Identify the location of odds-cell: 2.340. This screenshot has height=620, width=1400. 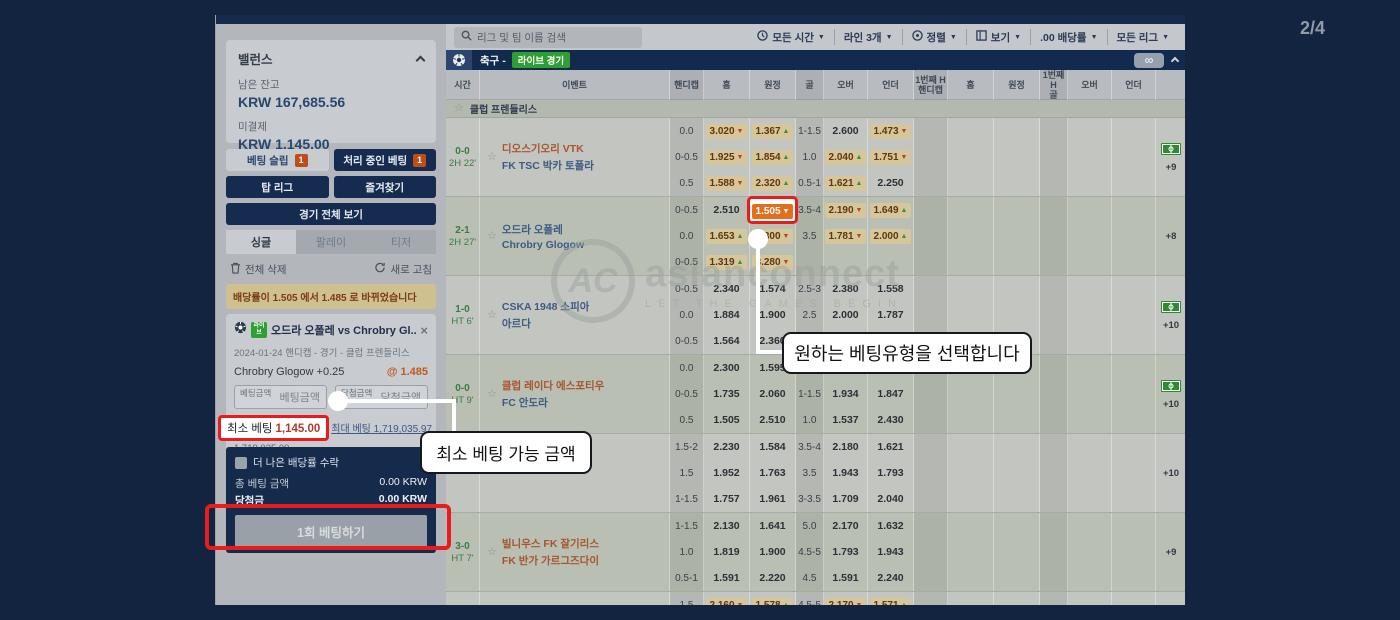
(727, 289).